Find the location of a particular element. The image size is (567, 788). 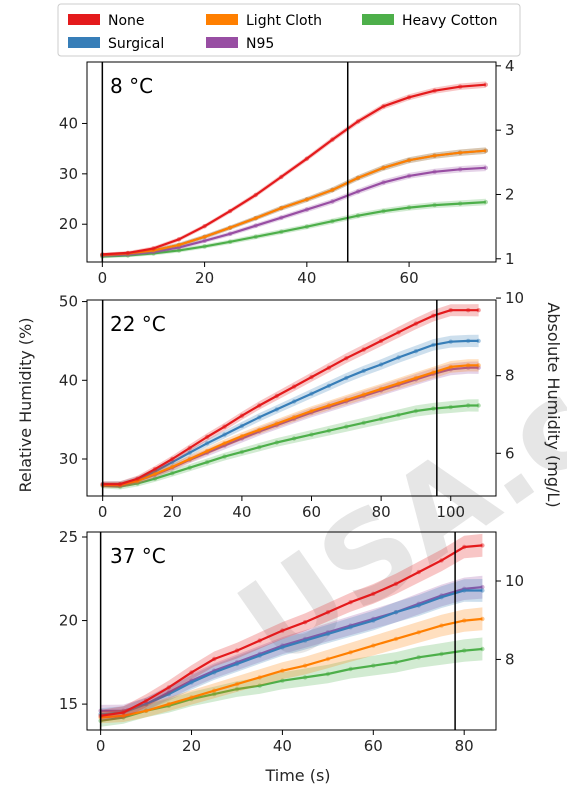

y2-tick-label: 1 is located at coordinates (510, 259).